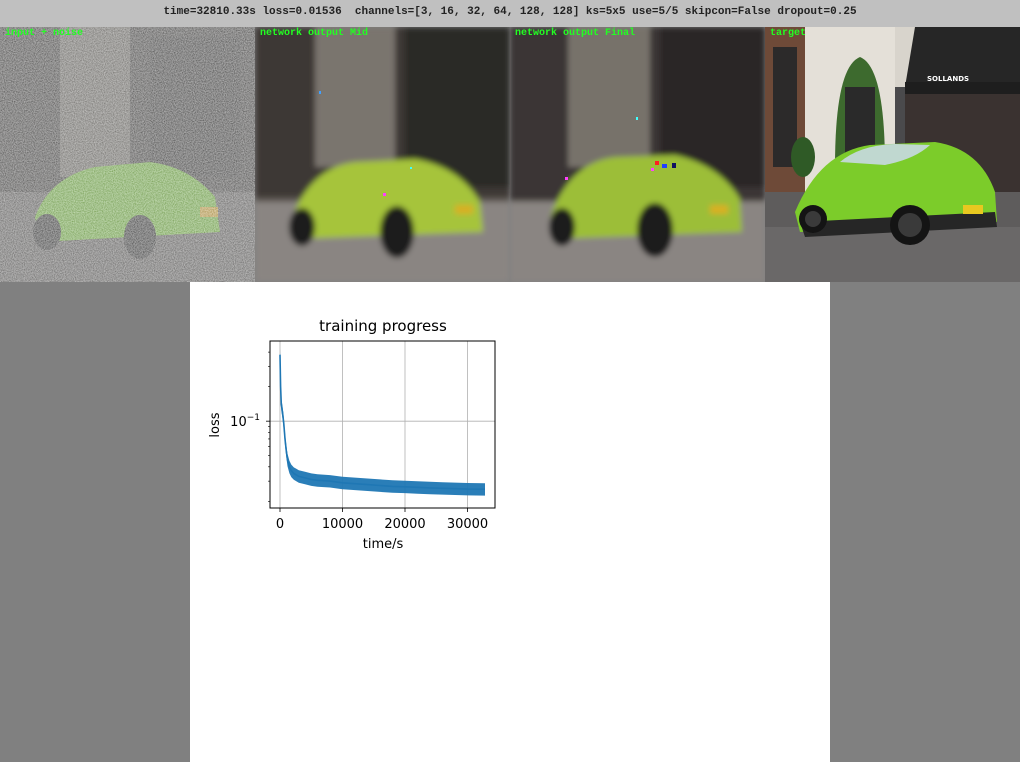 This screenshot has width=1020, height=762. Describe the element at coordinates (44, 33) in the screenshot. I see `panel-label: input + noise` at that location.